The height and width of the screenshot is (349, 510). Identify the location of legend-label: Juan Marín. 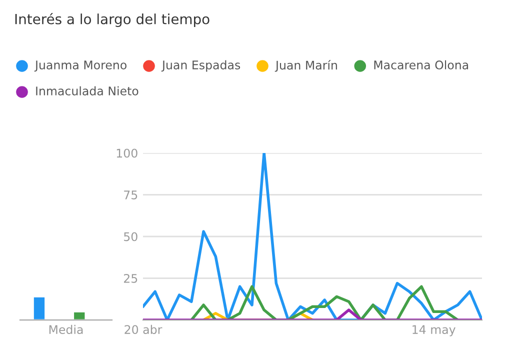
(305, 66).